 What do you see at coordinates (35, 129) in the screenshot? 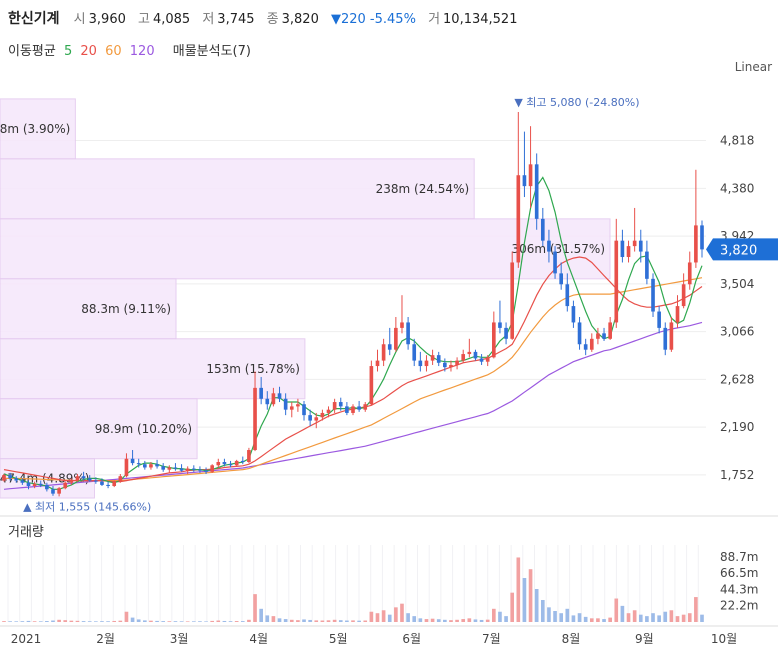
I see `volume-profile-label: 37.8m (3.90%)` at bounding box center [35, 129].